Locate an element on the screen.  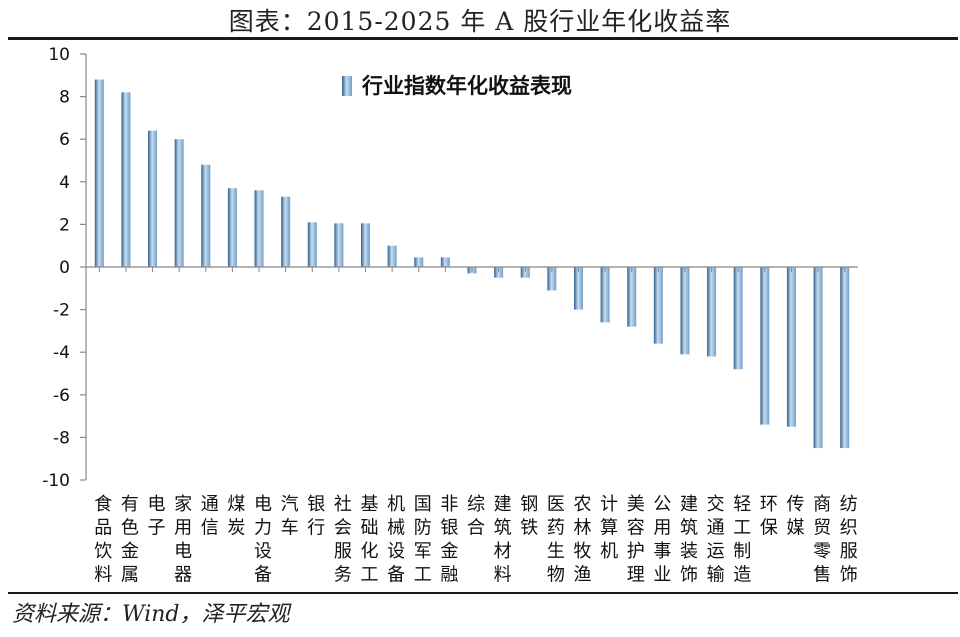
category-label: 非银金融 is located at coordinates (449, 540).